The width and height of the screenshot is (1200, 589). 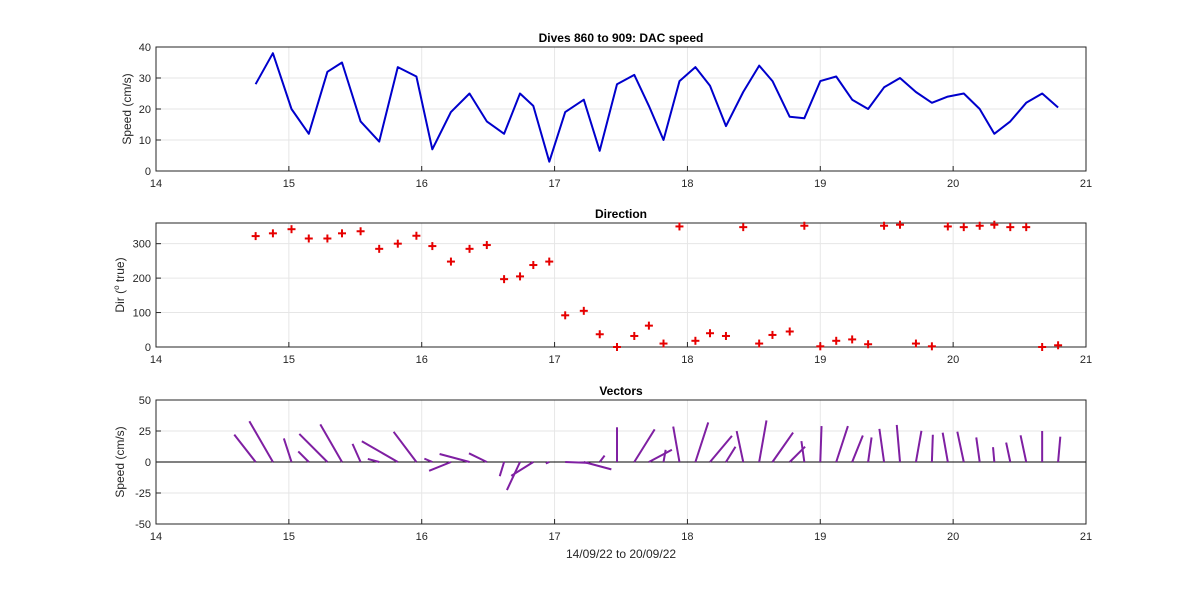 What do you see at coordinates (127, 108) in the screenshot?
I see `speed-ylabel: Speed (cm/s)` at bounding box center [127, 108].